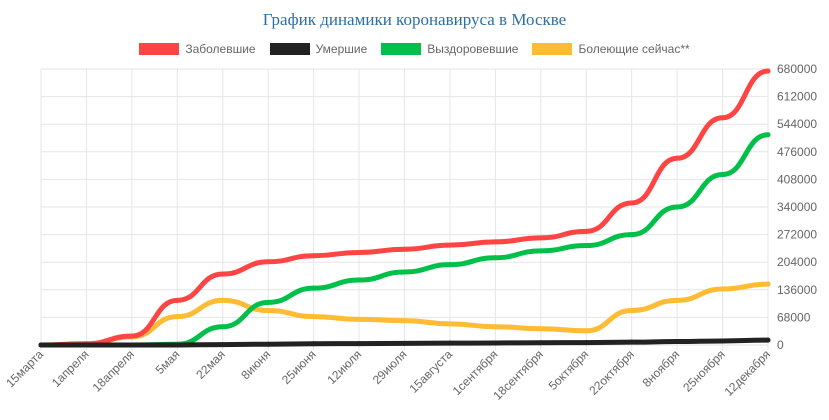 This screenshot has width=829, height=420. What do you see at coordinates (797, 124) in the screenshot?
I see `y-tick-label: 544000` at bounding box center [797, 124].